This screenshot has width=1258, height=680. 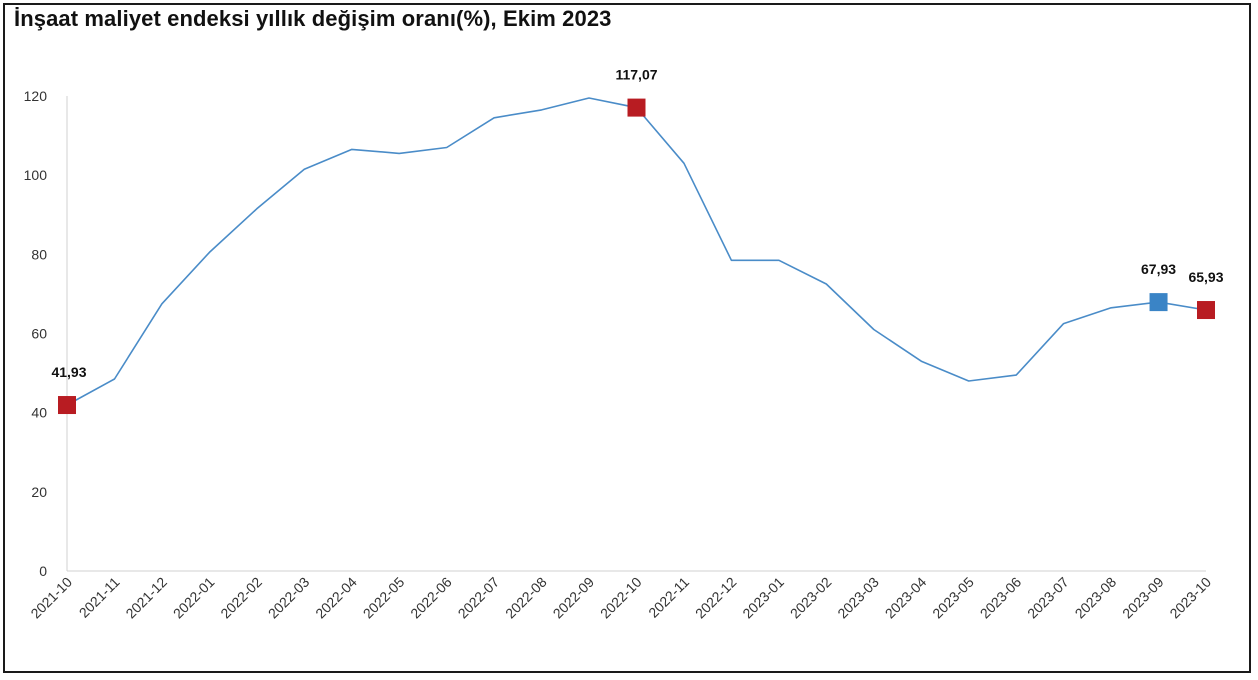 What do you see at coordinates (716, 598) in the screenshot?
I see `x-tick-label: 2022-12` at bounding box center [716, 598].